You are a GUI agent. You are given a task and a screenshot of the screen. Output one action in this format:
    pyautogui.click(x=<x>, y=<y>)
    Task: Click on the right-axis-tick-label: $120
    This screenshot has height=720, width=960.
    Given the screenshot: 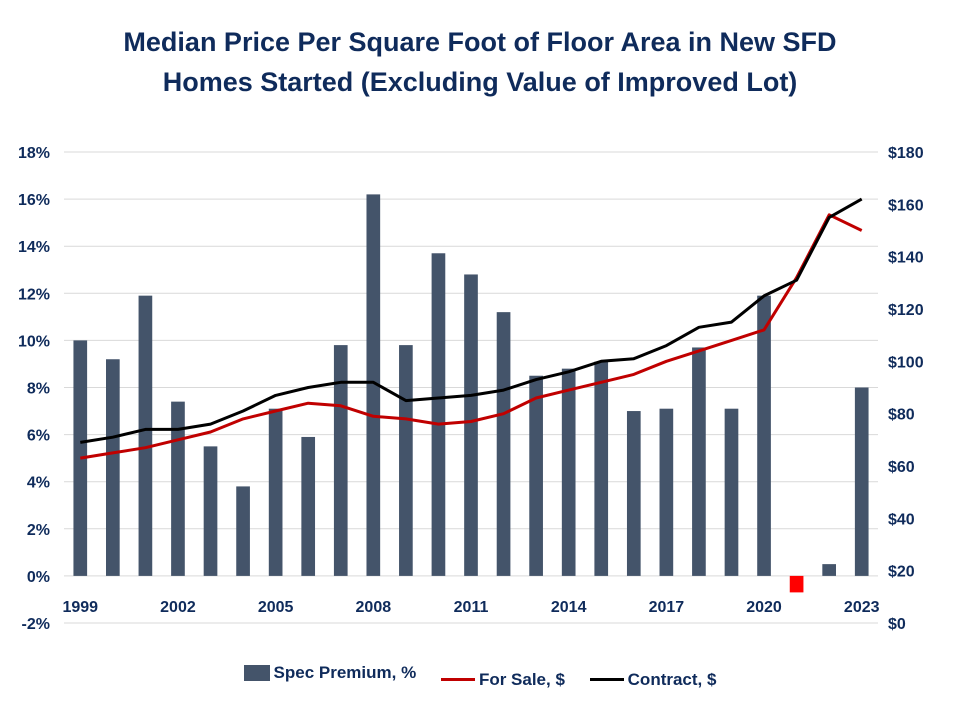 What is the action you would take?
    pyautogui.click(x=906, y=310)
    